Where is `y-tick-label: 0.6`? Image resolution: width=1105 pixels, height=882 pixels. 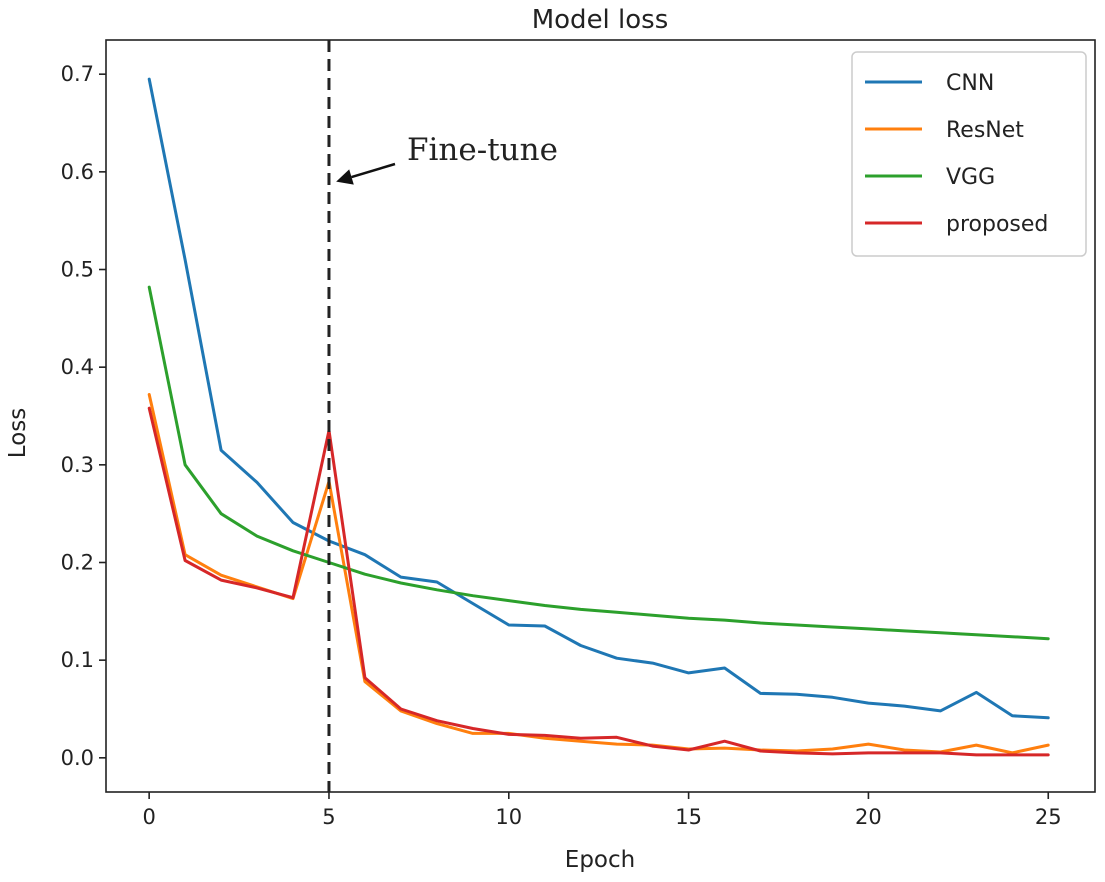
y-tick-label: 0.6 is located at coordinates (77, 172).